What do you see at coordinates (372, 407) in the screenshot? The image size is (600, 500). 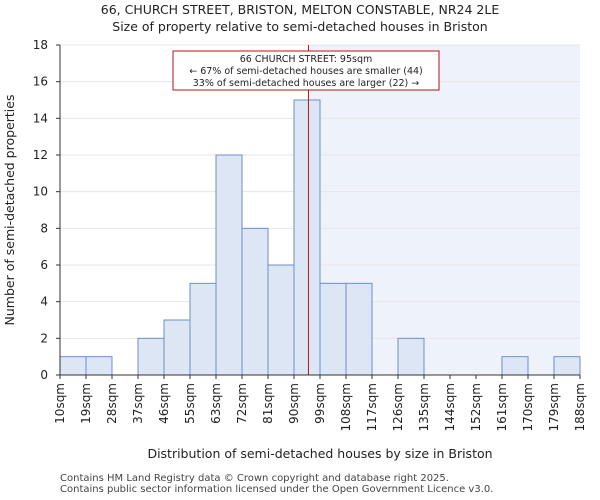 I see `x-tick-label: 117sqm` at bounding box center [372, 407].